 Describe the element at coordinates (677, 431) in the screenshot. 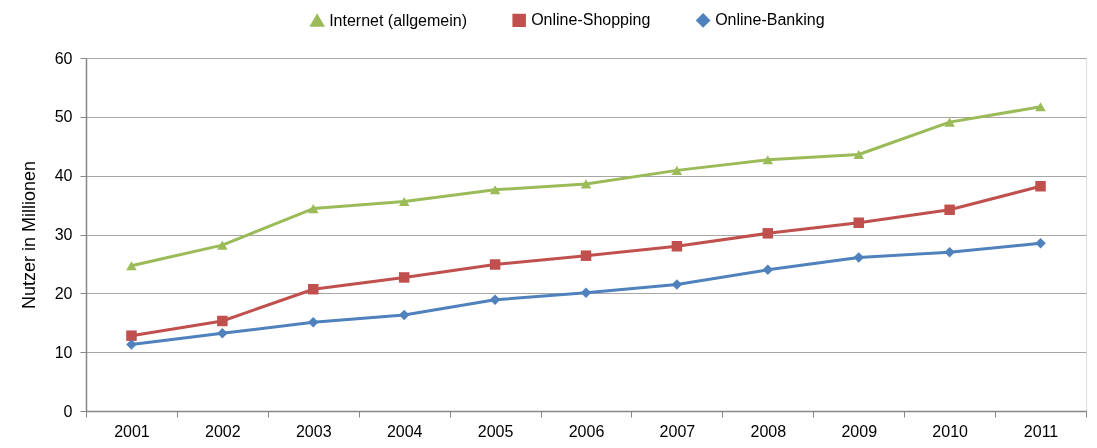

I see `x-tick-label: 2007` at that location.